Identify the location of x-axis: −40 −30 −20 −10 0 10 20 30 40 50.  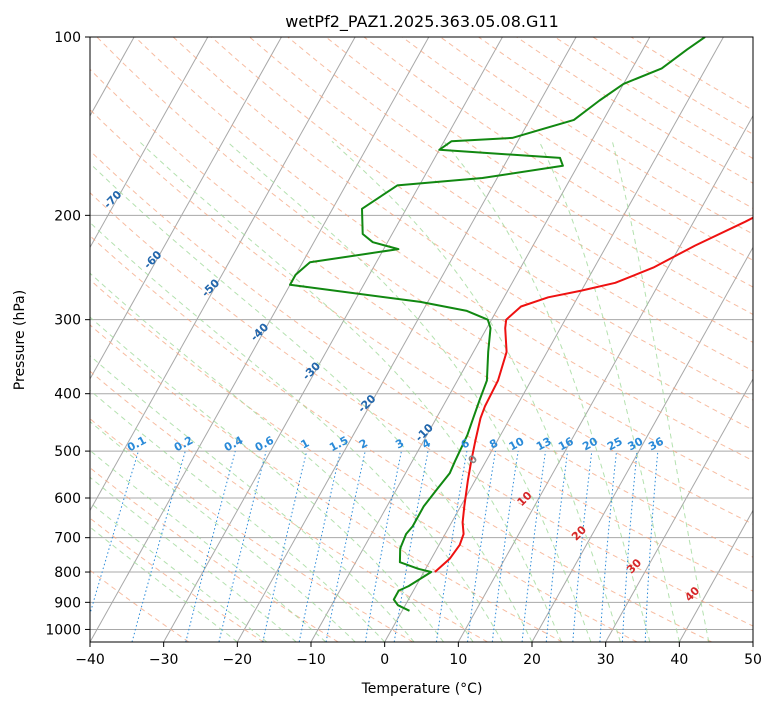
(418, 655).